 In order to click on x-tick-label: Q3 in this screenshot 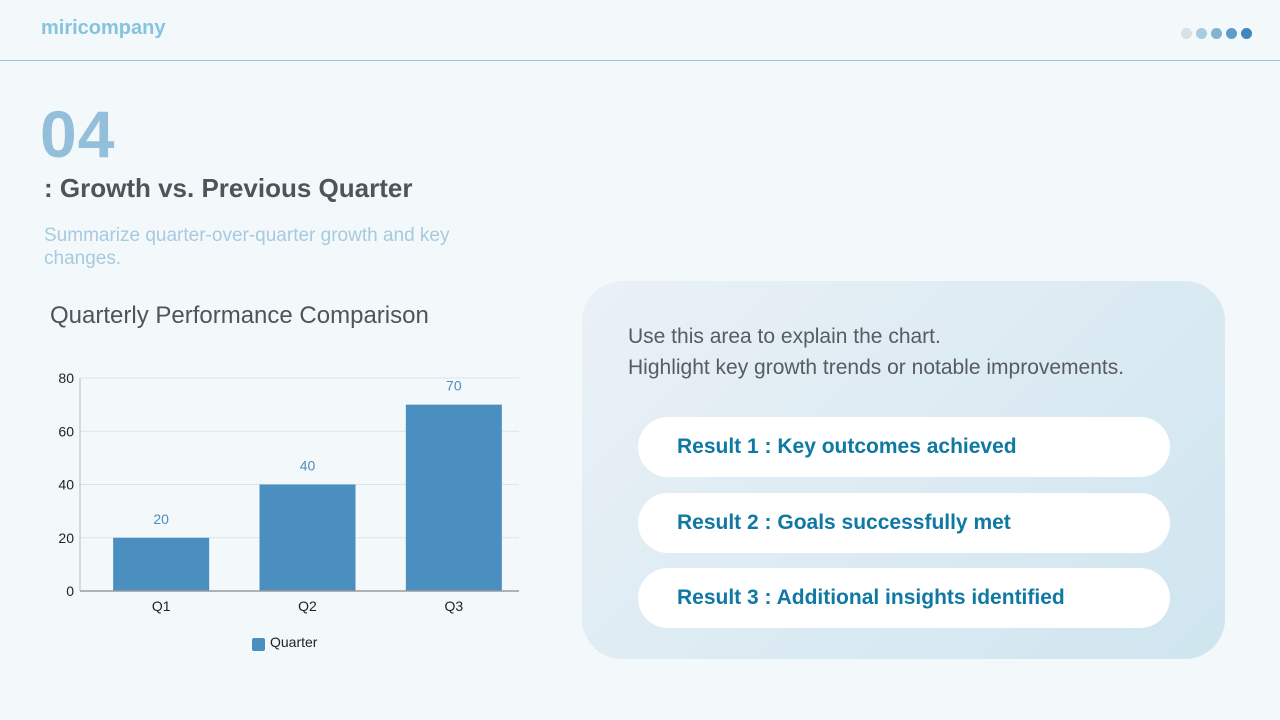, I will do `click(453, 606)`.